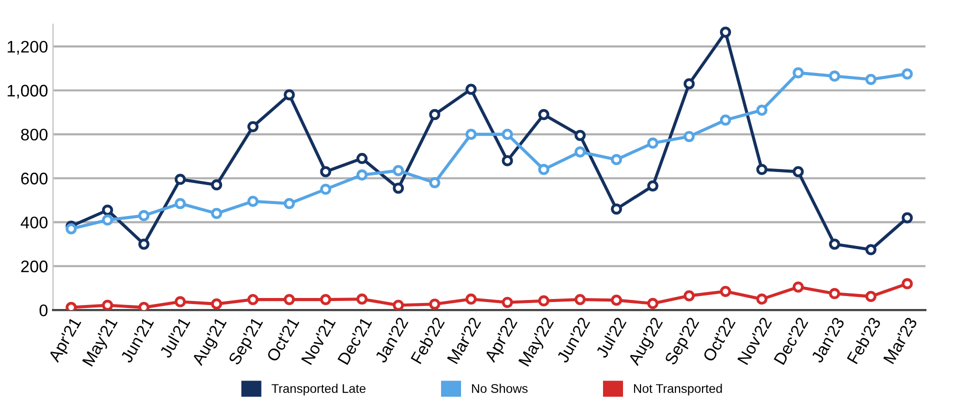 The width and height of the screenshot is (964, 408). I want to click on legend-label: Not Transported, so click(678, 390).